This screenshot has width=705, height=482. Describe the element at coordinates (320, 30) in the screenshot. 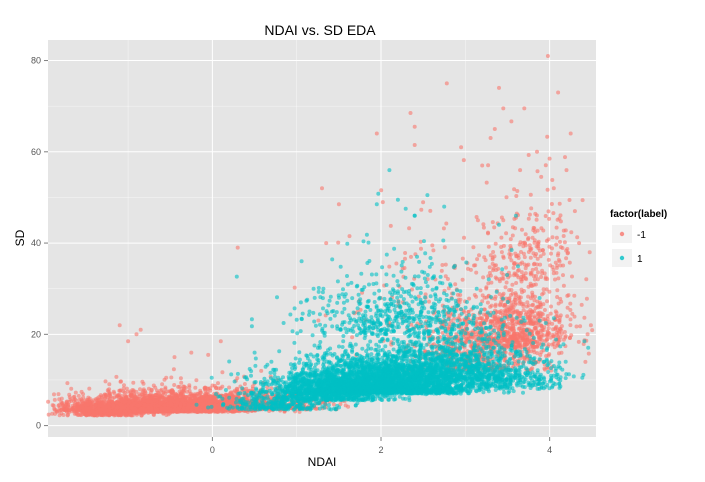

I see `chart-title: NDAI vs. SD EDA` at that location.